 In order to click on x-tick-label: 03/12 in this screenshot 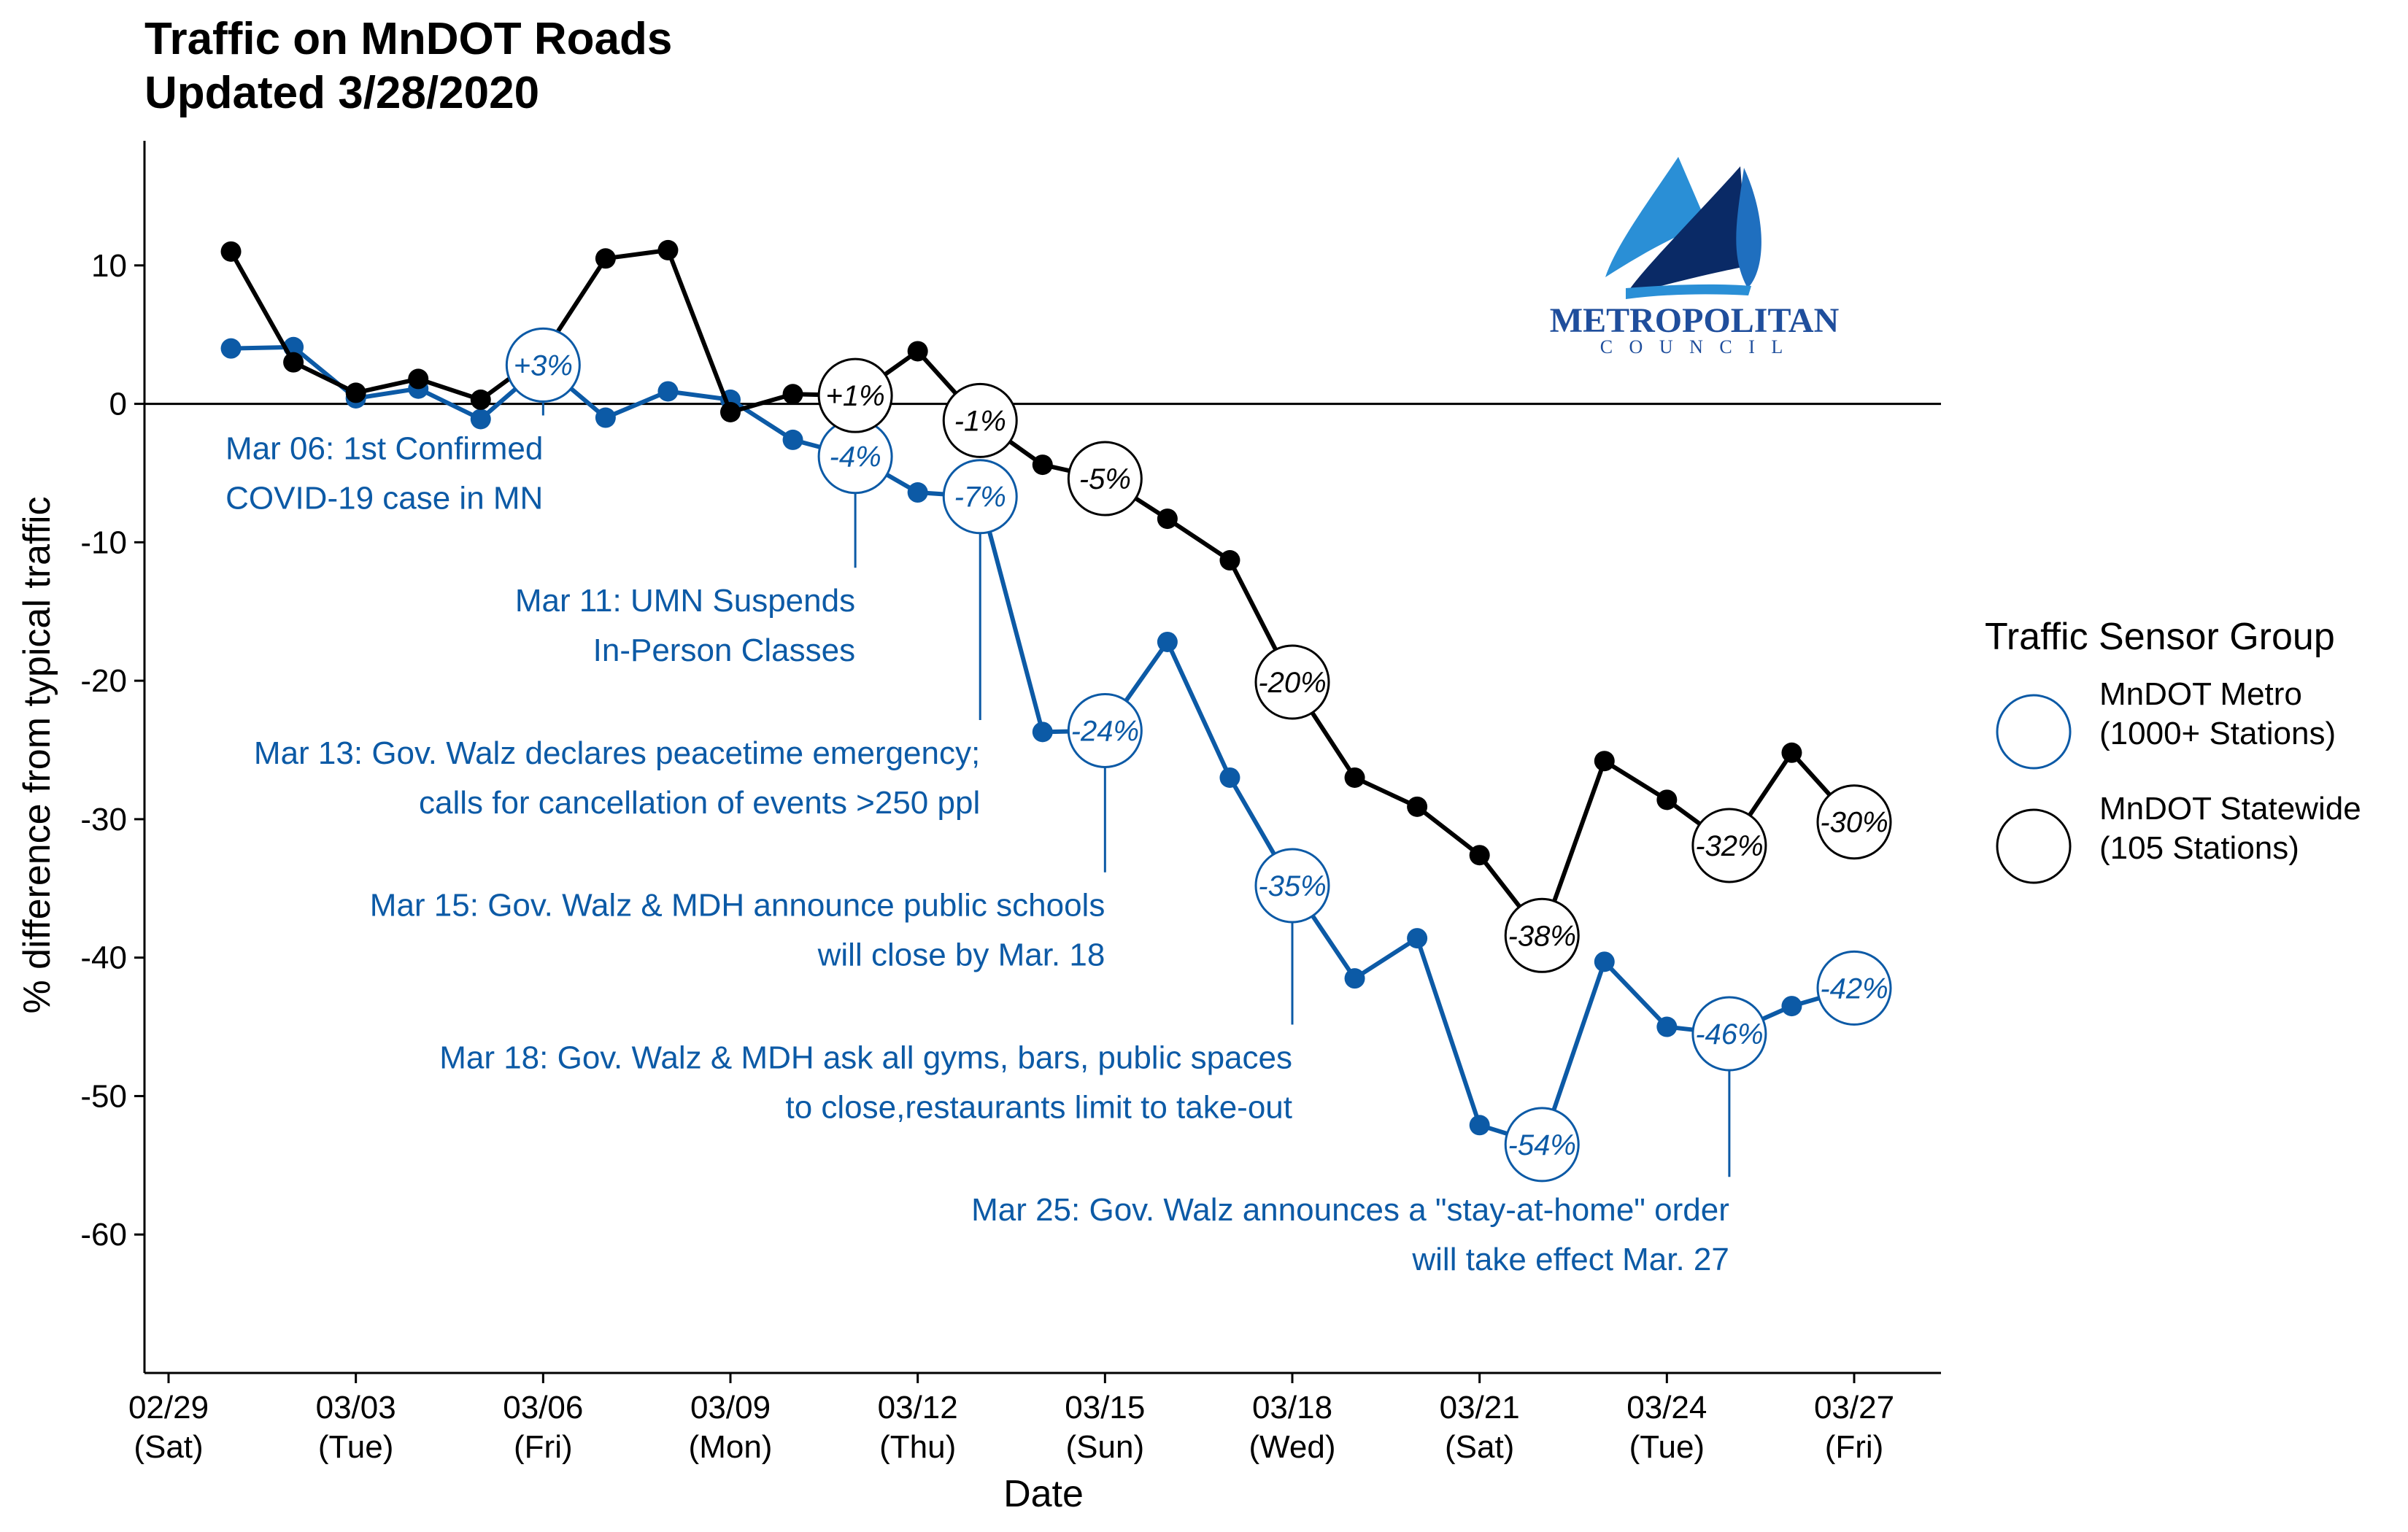, I will do `click(918, 1408)`.